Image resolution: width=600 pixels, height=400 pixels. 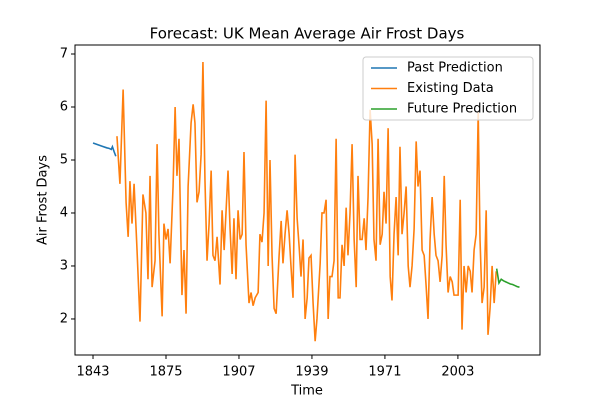 What do you see at coordinates (455, 68) in the screenshot?
I see `legend-label: Past Prediction` at bounding box center [455, 68].